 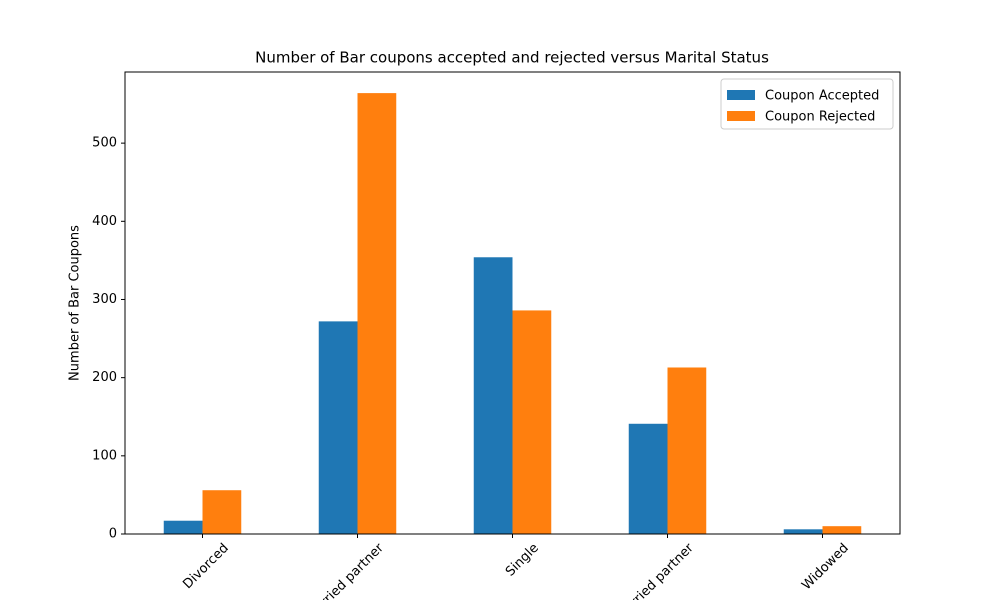 I want to click on x-tick-label: Unmarried partner, so click(x=649, y=570).